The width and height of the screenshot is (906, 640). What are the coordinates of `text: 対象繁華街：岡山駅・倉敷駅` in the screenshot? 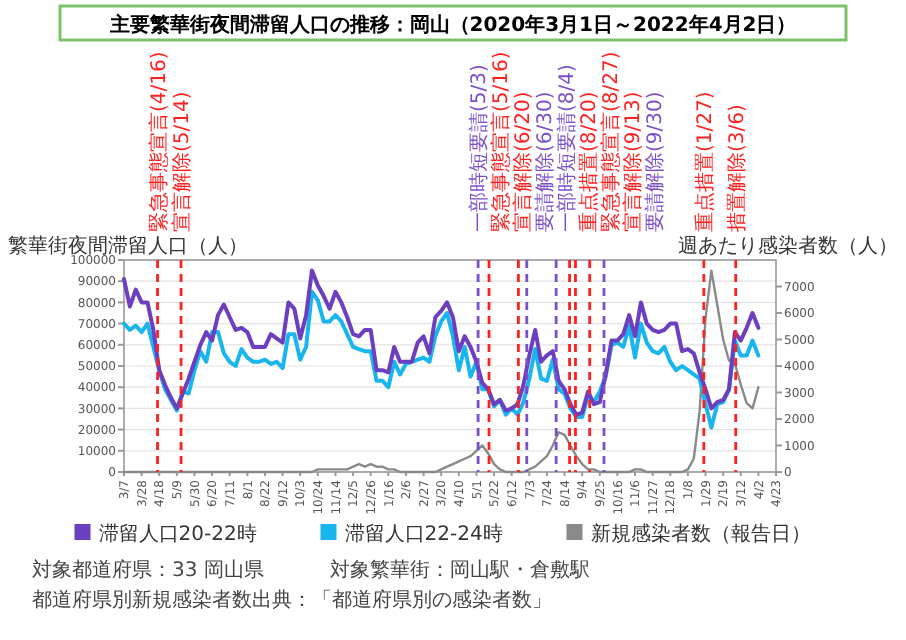 It's located at (459, 570).